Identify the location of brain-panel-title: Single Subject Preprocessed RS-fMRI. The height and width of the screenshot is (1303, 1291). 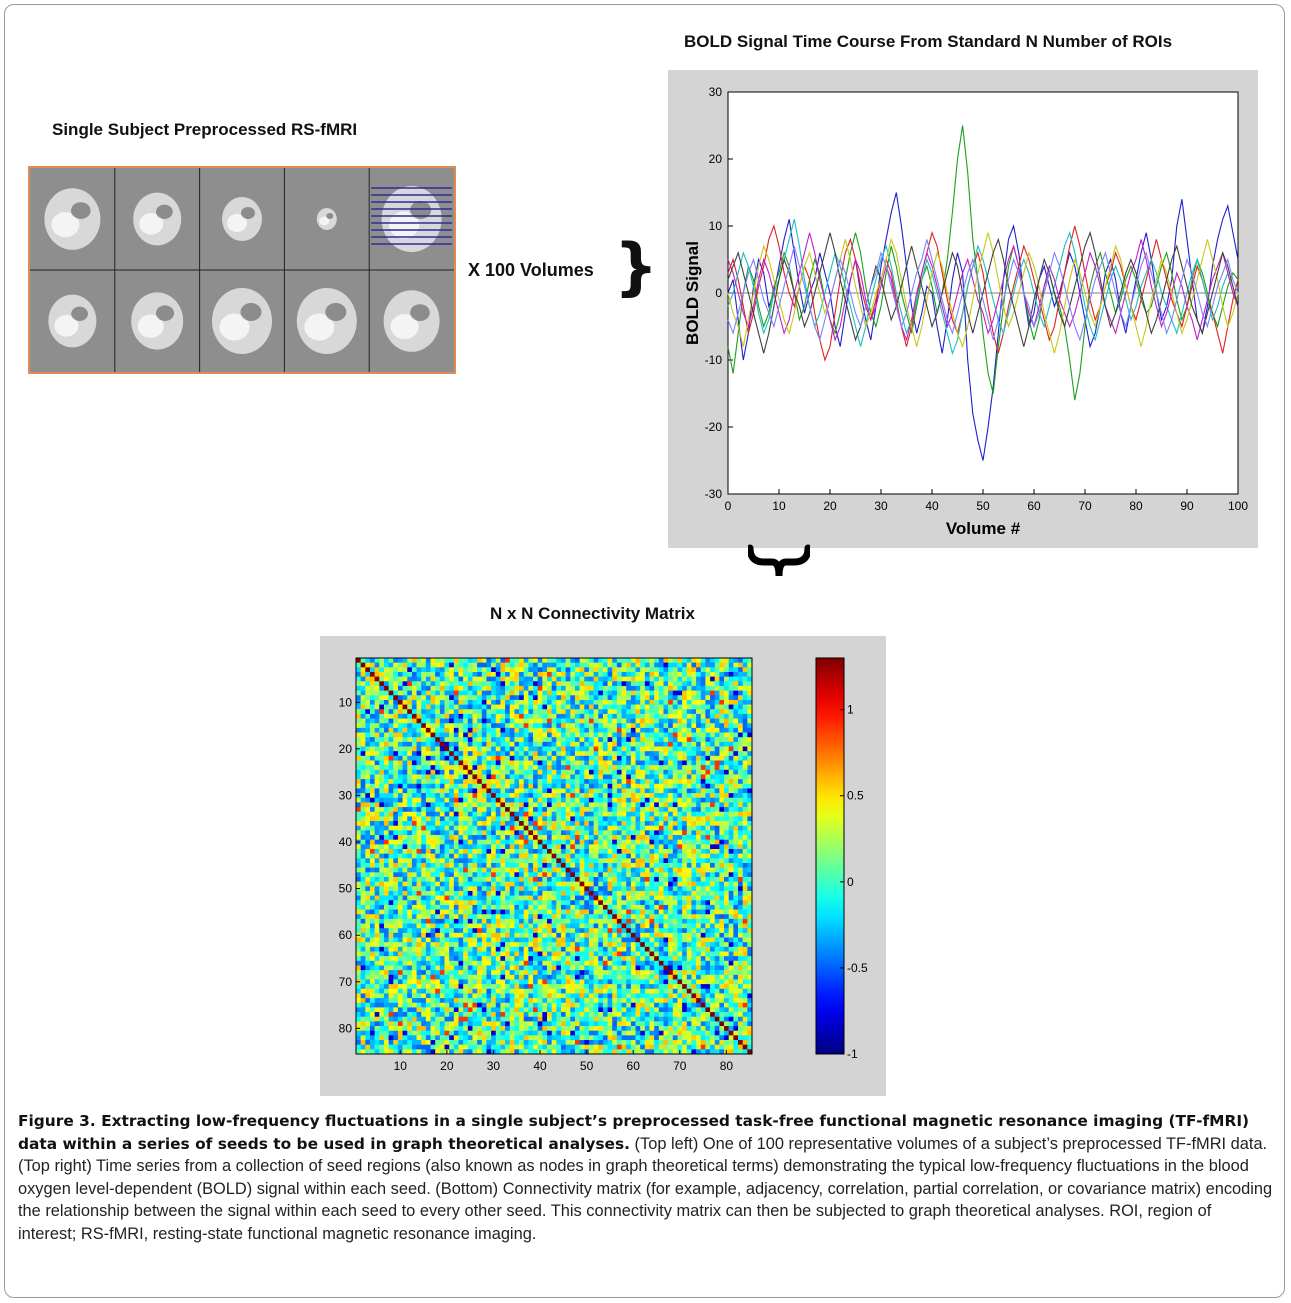
(205, 129).